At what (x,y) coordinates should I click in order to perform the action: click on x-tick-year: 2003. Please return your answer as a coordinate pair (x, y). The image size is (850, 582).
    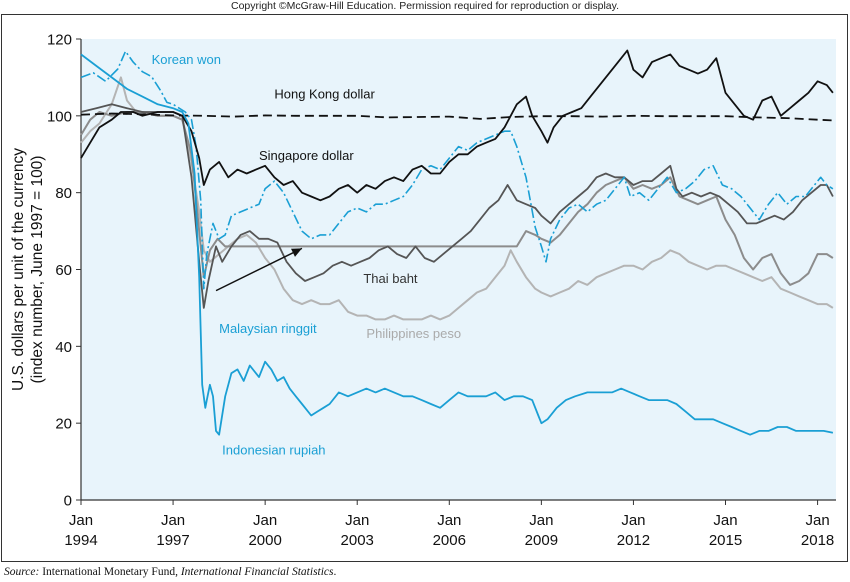
    Looking at the image, I should click on (357, 540).